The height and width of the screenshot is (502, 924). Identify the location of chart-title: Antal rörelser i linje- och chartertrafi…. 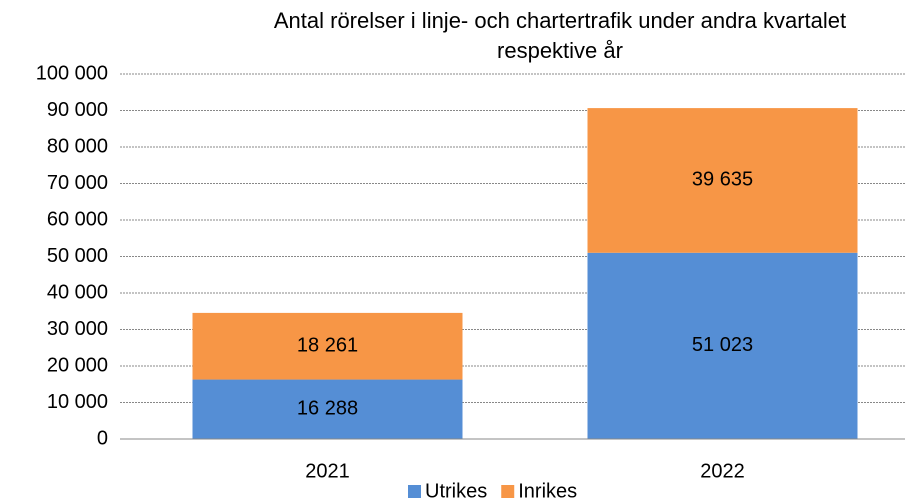
(560, 35).